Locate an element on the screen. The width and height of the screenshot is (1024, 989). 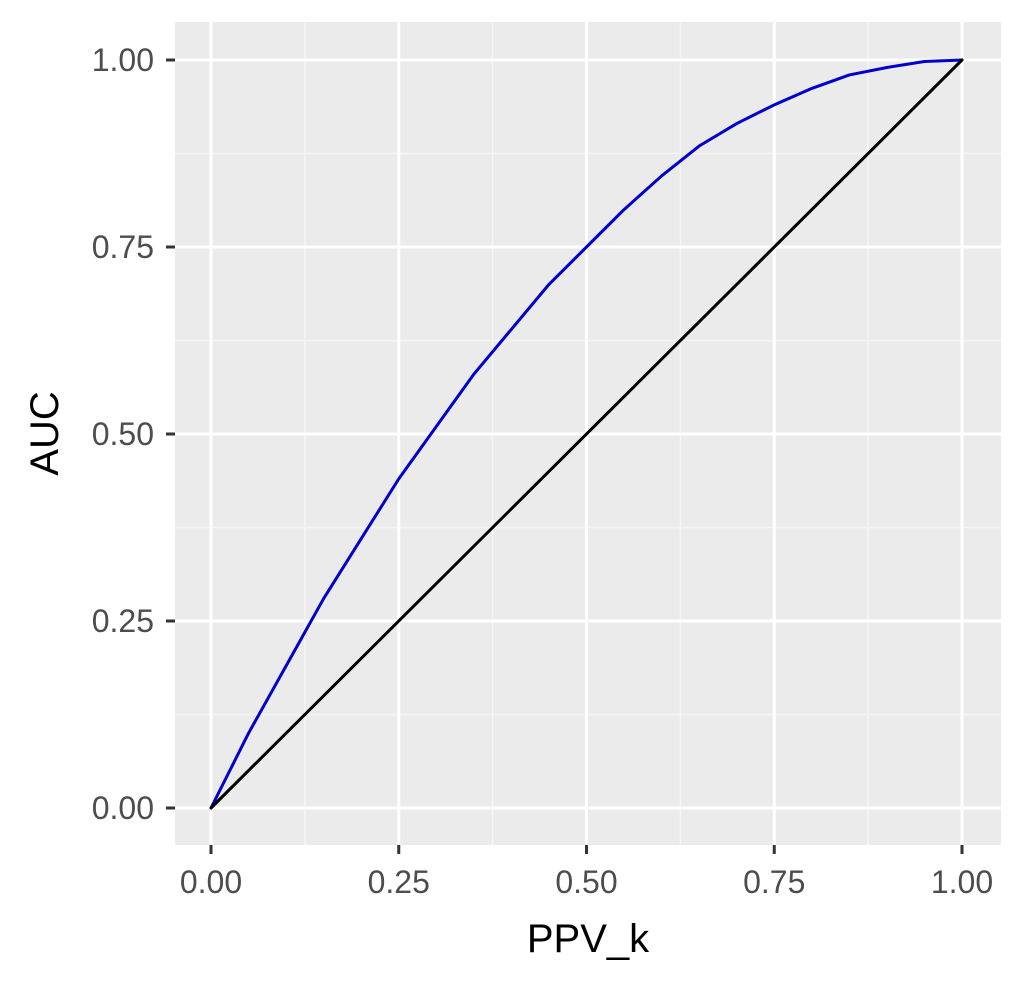
y-axis-title: AUC is located at coordinates (45, 433).